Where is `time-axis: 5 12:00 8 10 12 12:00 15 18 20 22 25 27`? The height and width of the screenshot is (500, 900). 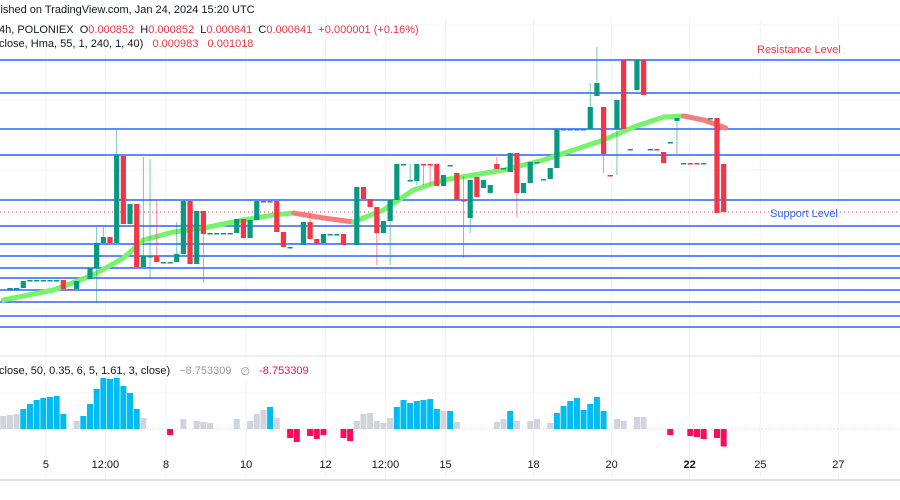 time-axis: 5 12:00 8 10 12 12:00 15 18 20 22 25 27 is located at coordinates (444, 465).